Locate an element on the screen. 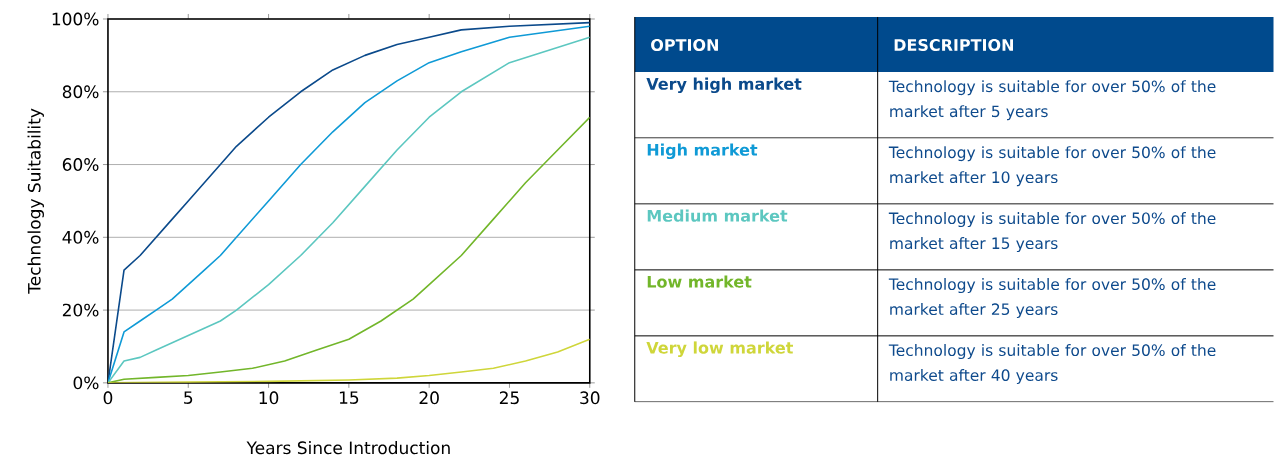 This screenshot has height=474, width=1274. text: Technology is suitable for over 50% of the market after 10 years is located at coordinates (1052, 166).